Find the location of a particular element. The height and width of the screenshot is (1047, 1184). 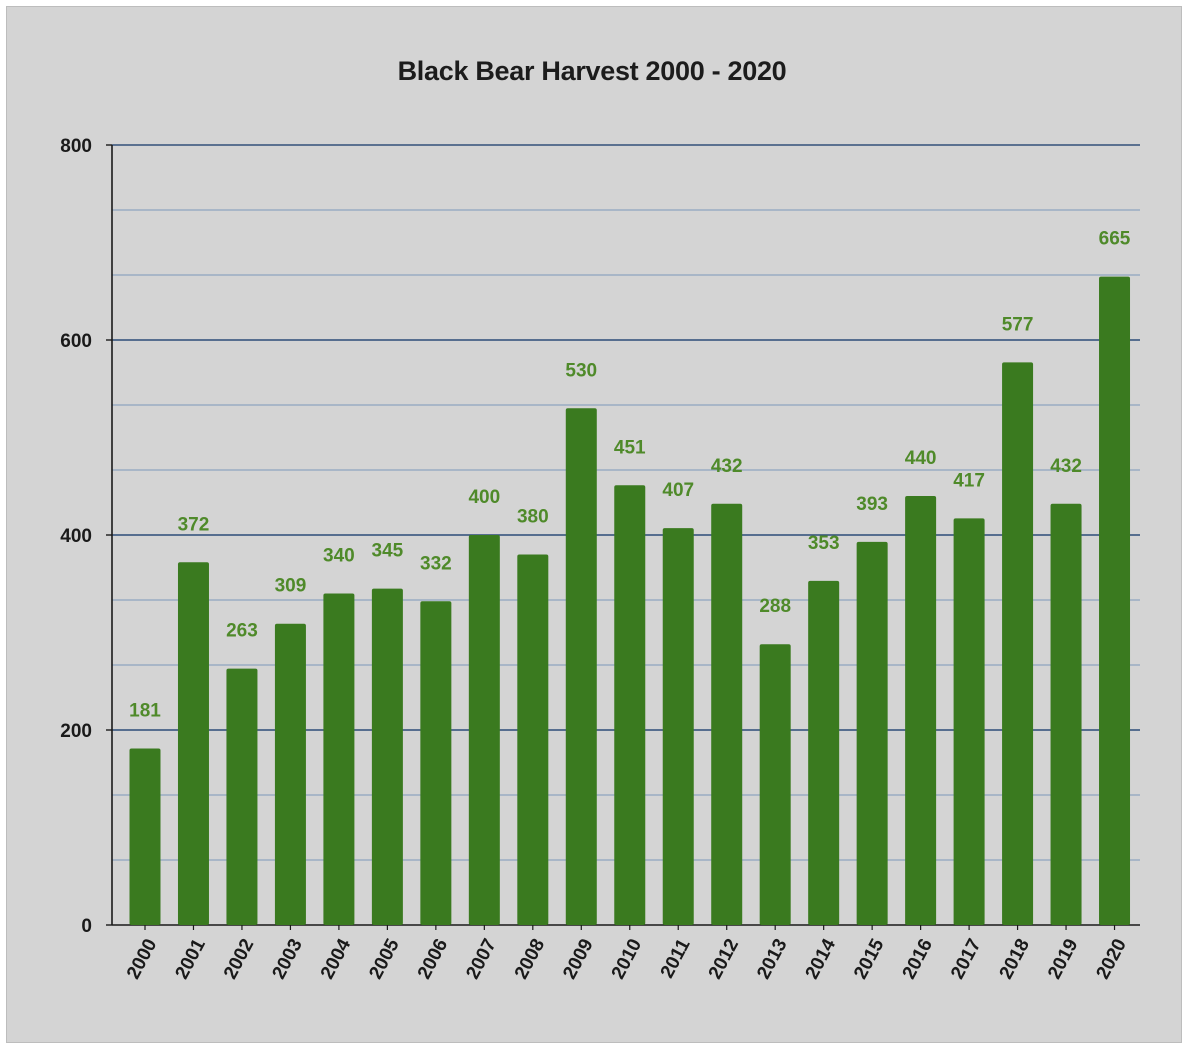

x-tick-label: 2013 is located at coordinates (772, 958).